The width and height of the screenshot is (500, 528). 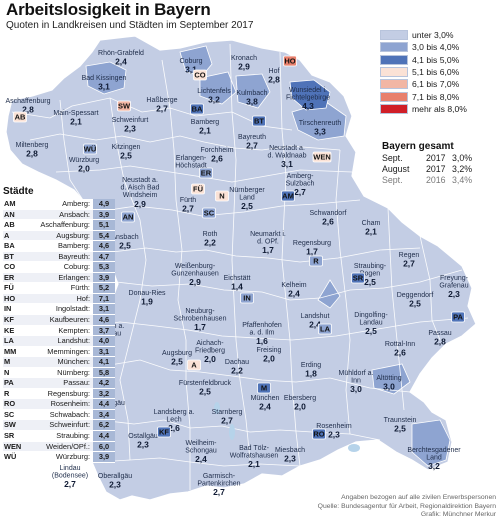 What do you see at coordinates (59, 257) in the screenshot?
I see `table-row: BT Bayreuth: 4,7` at bounding box center [59, 257].